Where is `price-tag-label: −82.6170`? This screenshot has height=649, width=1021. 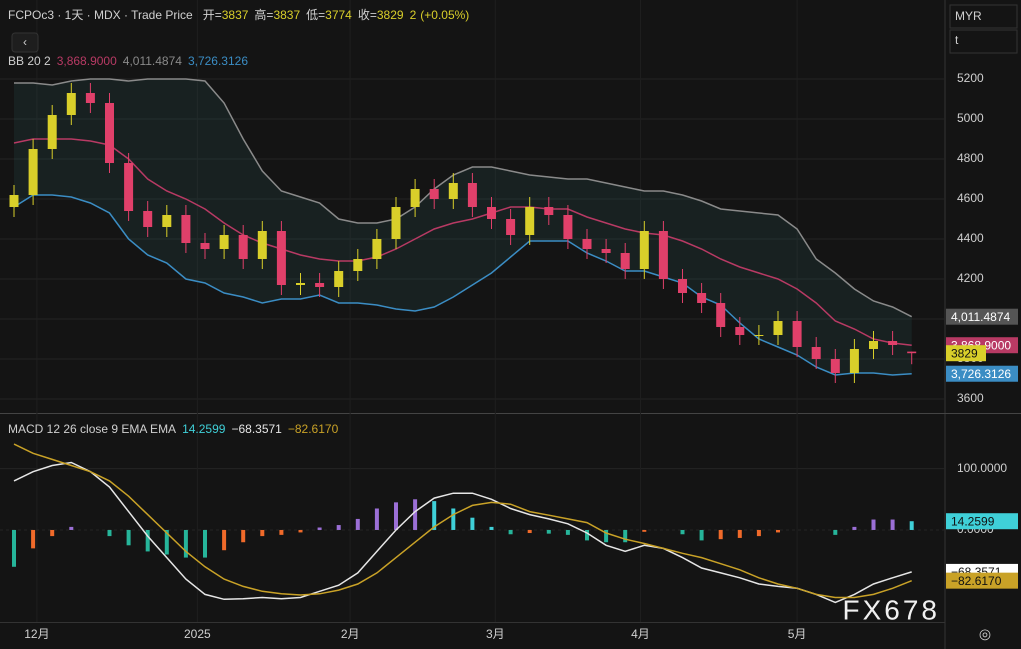 price-tag-label: −82.6170 is located at coordinates (976, 581).